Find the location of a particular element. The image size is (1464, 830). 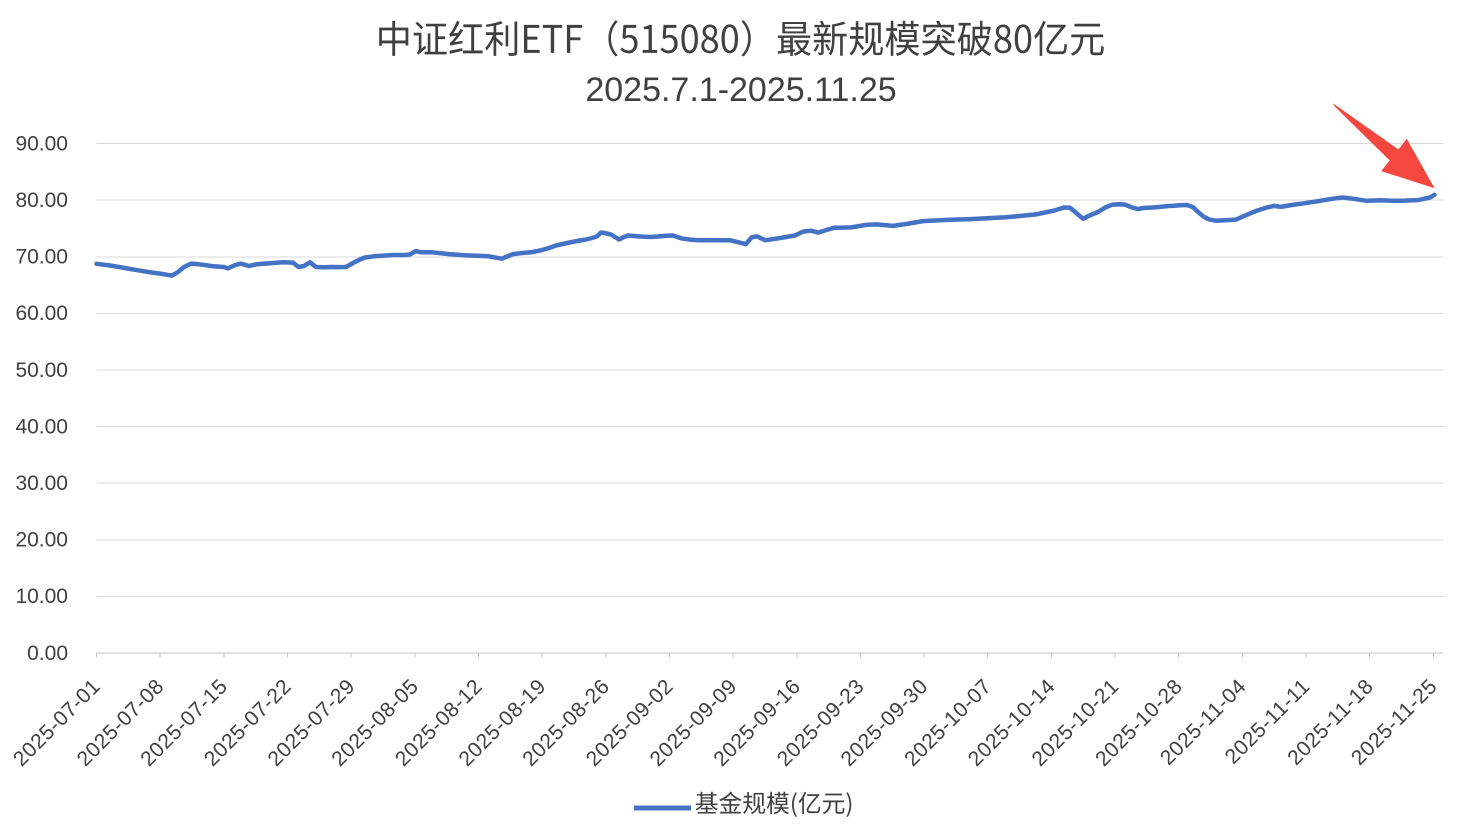

svg-text: 40.00 is located at coordinates (41, 426).